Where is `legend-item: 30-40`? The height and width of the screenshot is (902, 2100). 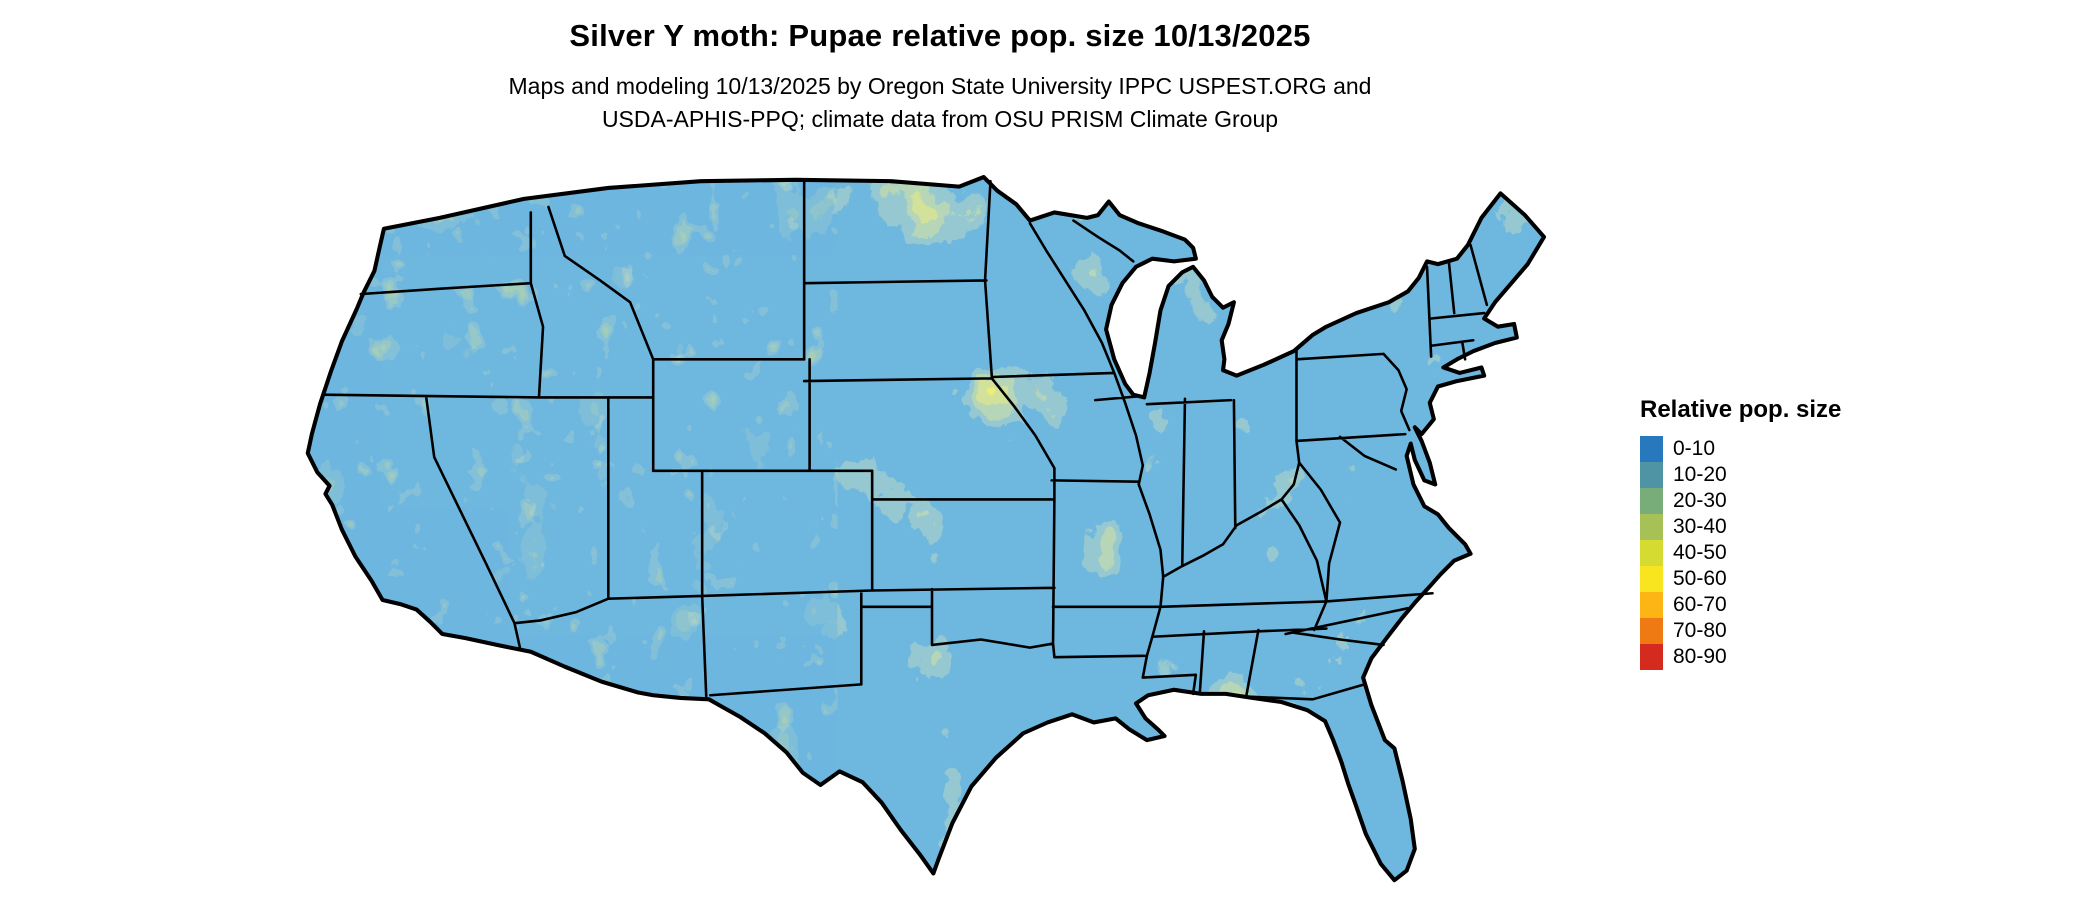
legend-item: 30-40 is located at coordinates (1750, 527).